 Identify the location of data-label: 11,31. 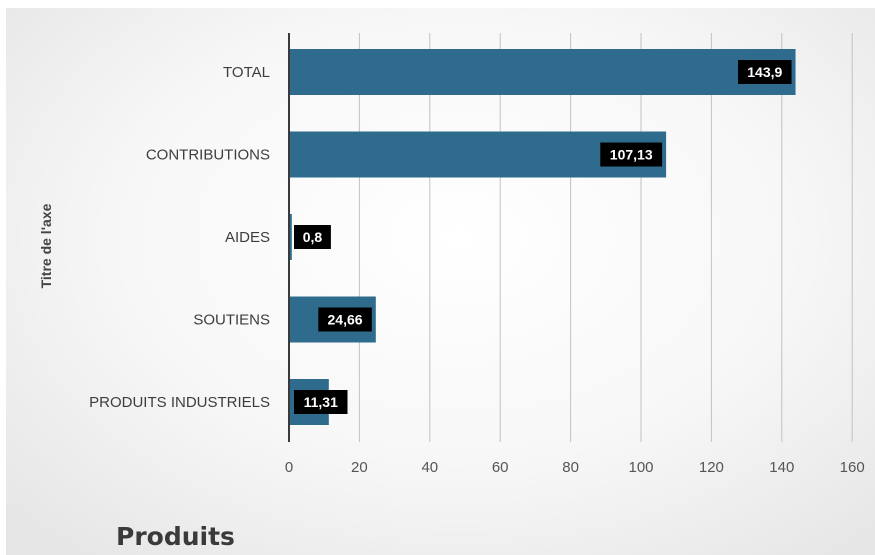
(321, 402).